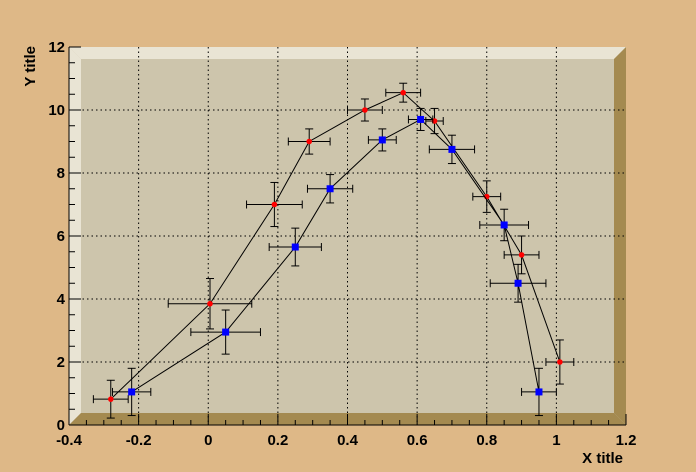 This screenshot has height=472, width=696. Describe the element at coordinates (61, 299) in the screenshot. I see `y-tick-label: 4` at that location.